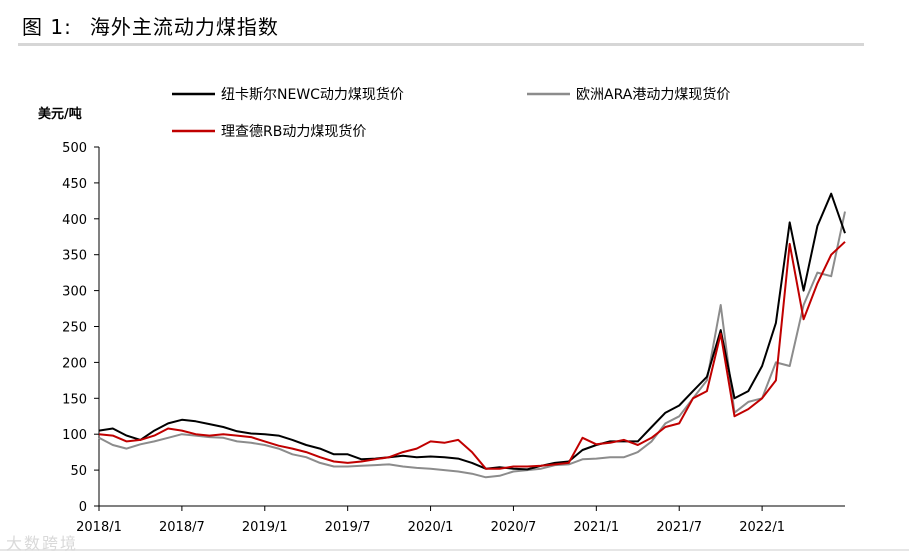  What do you see at coordinates (762, 527) in the screenshot?
I see `x-tick-label: 2022/1` at bounding box center [762, 527].